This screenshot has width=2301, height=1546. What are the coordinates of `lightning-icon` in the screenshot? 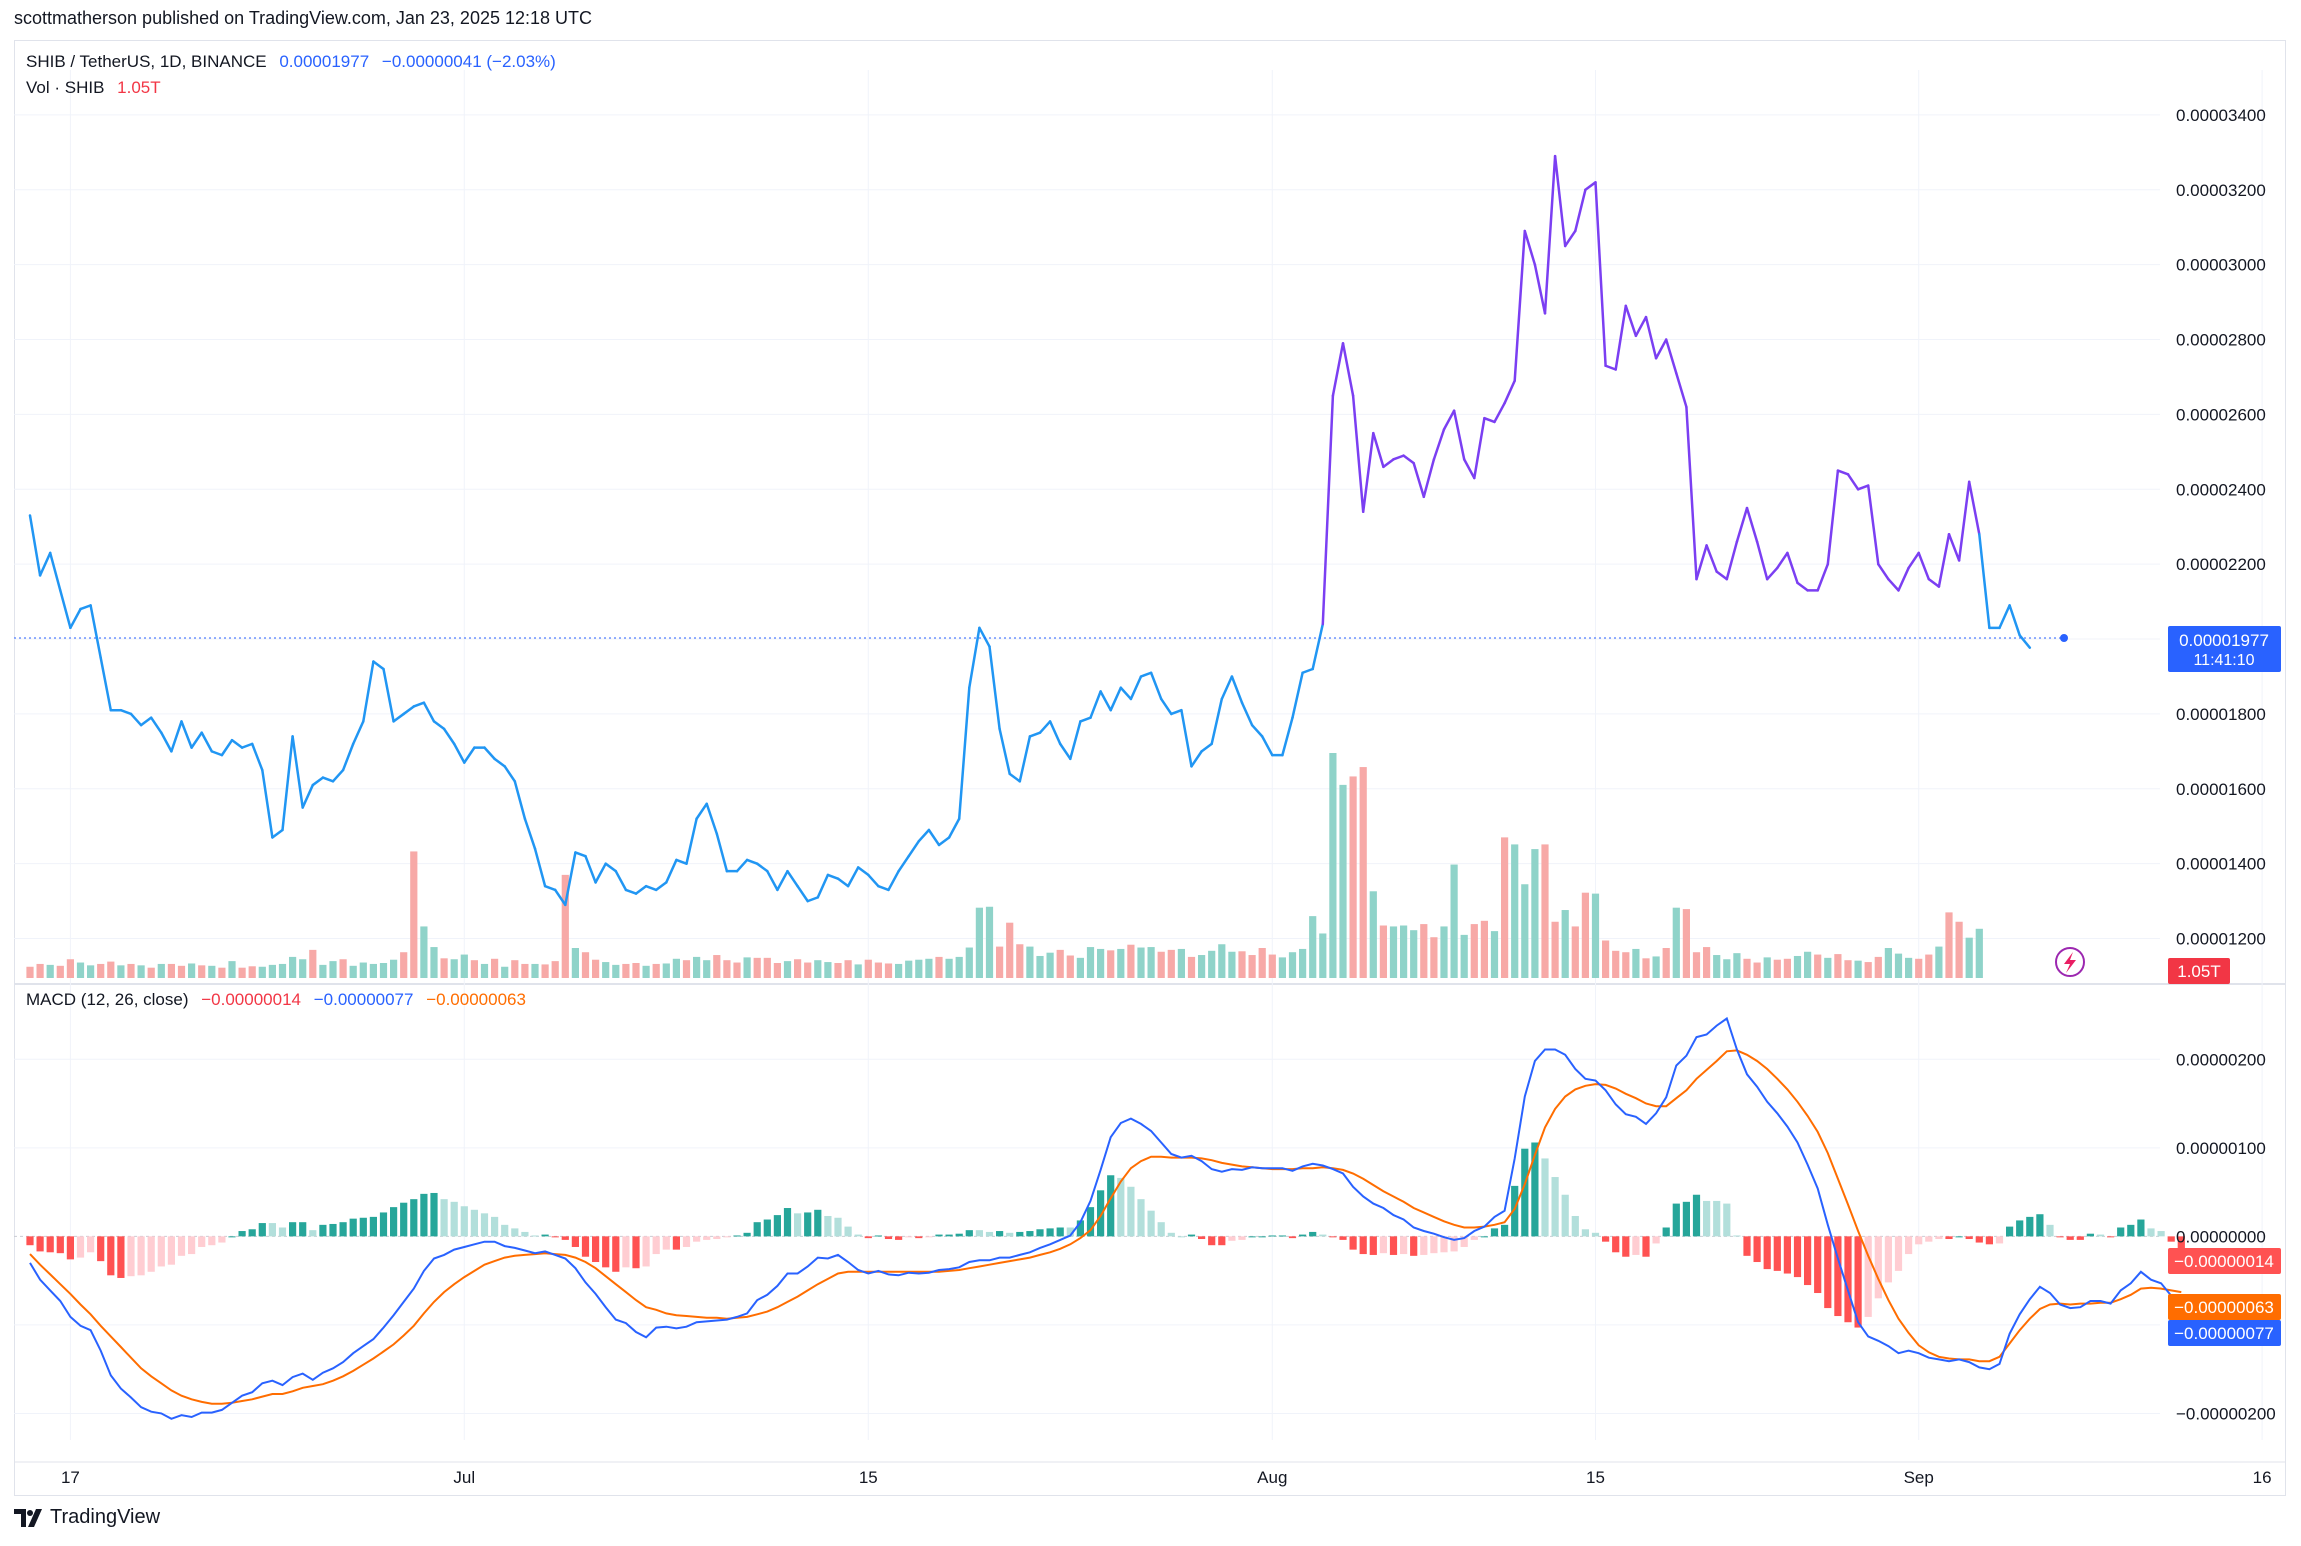 It's located at (2070, 962).